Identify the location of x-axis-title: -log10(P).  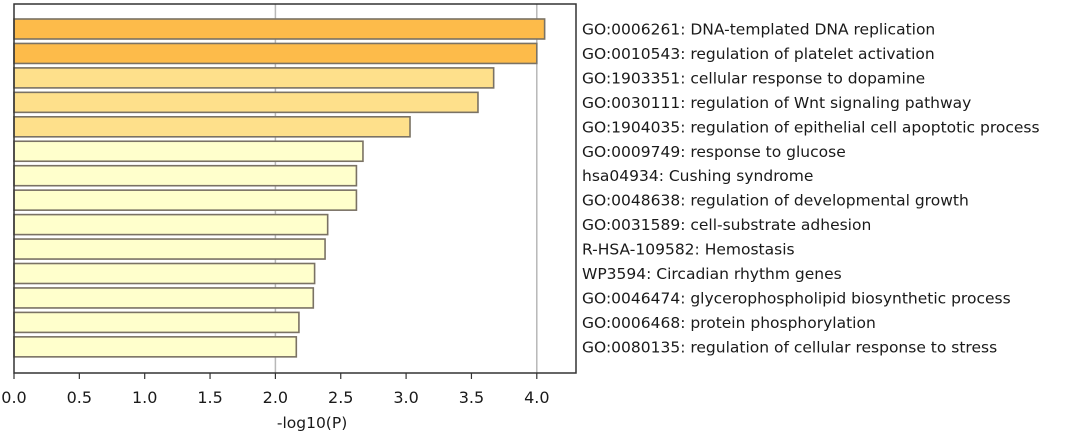
(312, 423).